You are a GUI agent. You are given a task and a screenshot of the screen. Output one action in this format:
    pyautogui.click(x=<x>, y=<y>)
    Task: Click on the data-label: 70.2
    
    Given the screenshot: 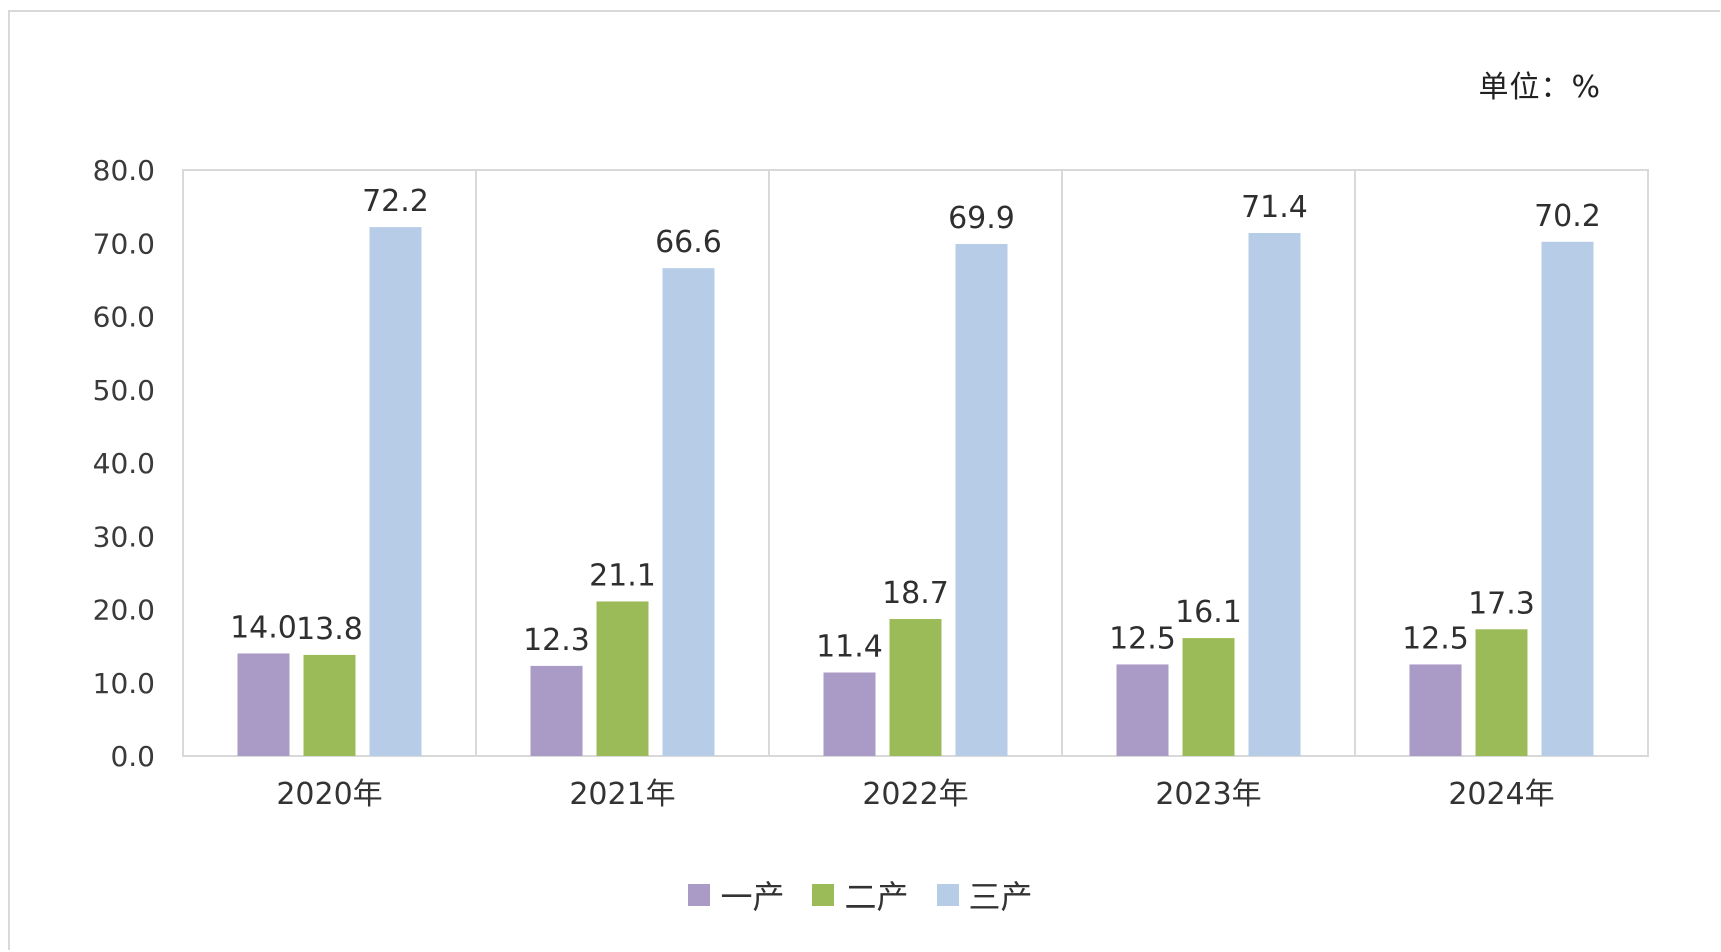 What is the action you would take?
    pyautogui.click(x=1567, y=216)
    